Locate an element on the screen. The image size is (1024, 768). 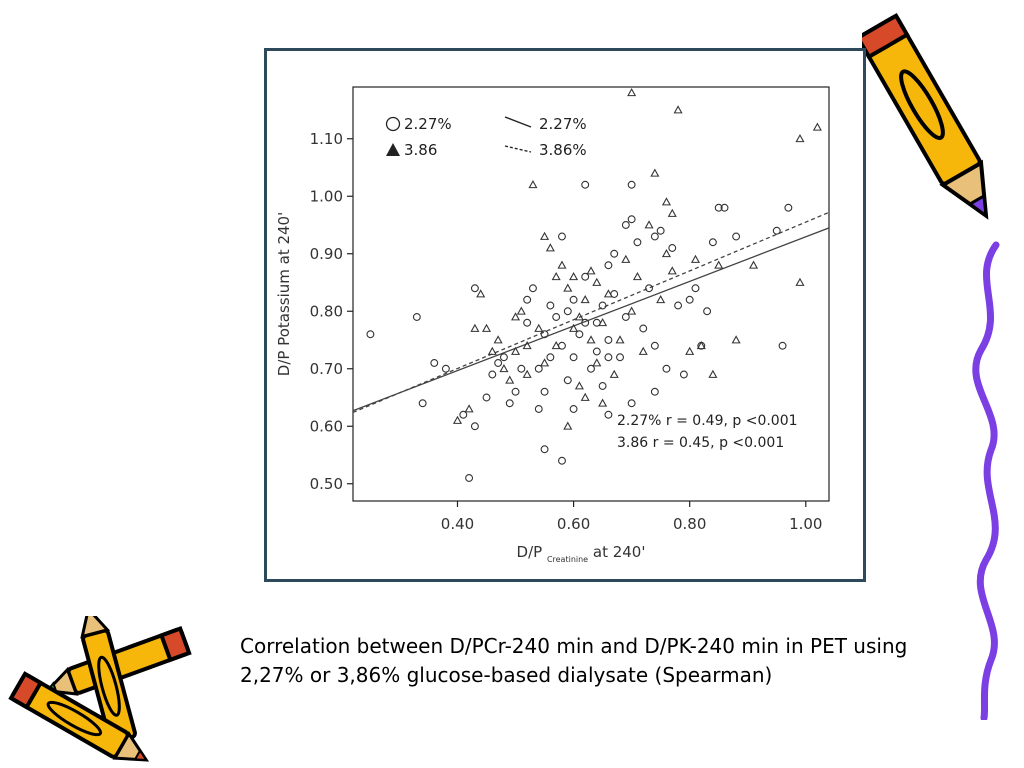
x-tick-label: 0.80 is located at coordinates (689, 524).